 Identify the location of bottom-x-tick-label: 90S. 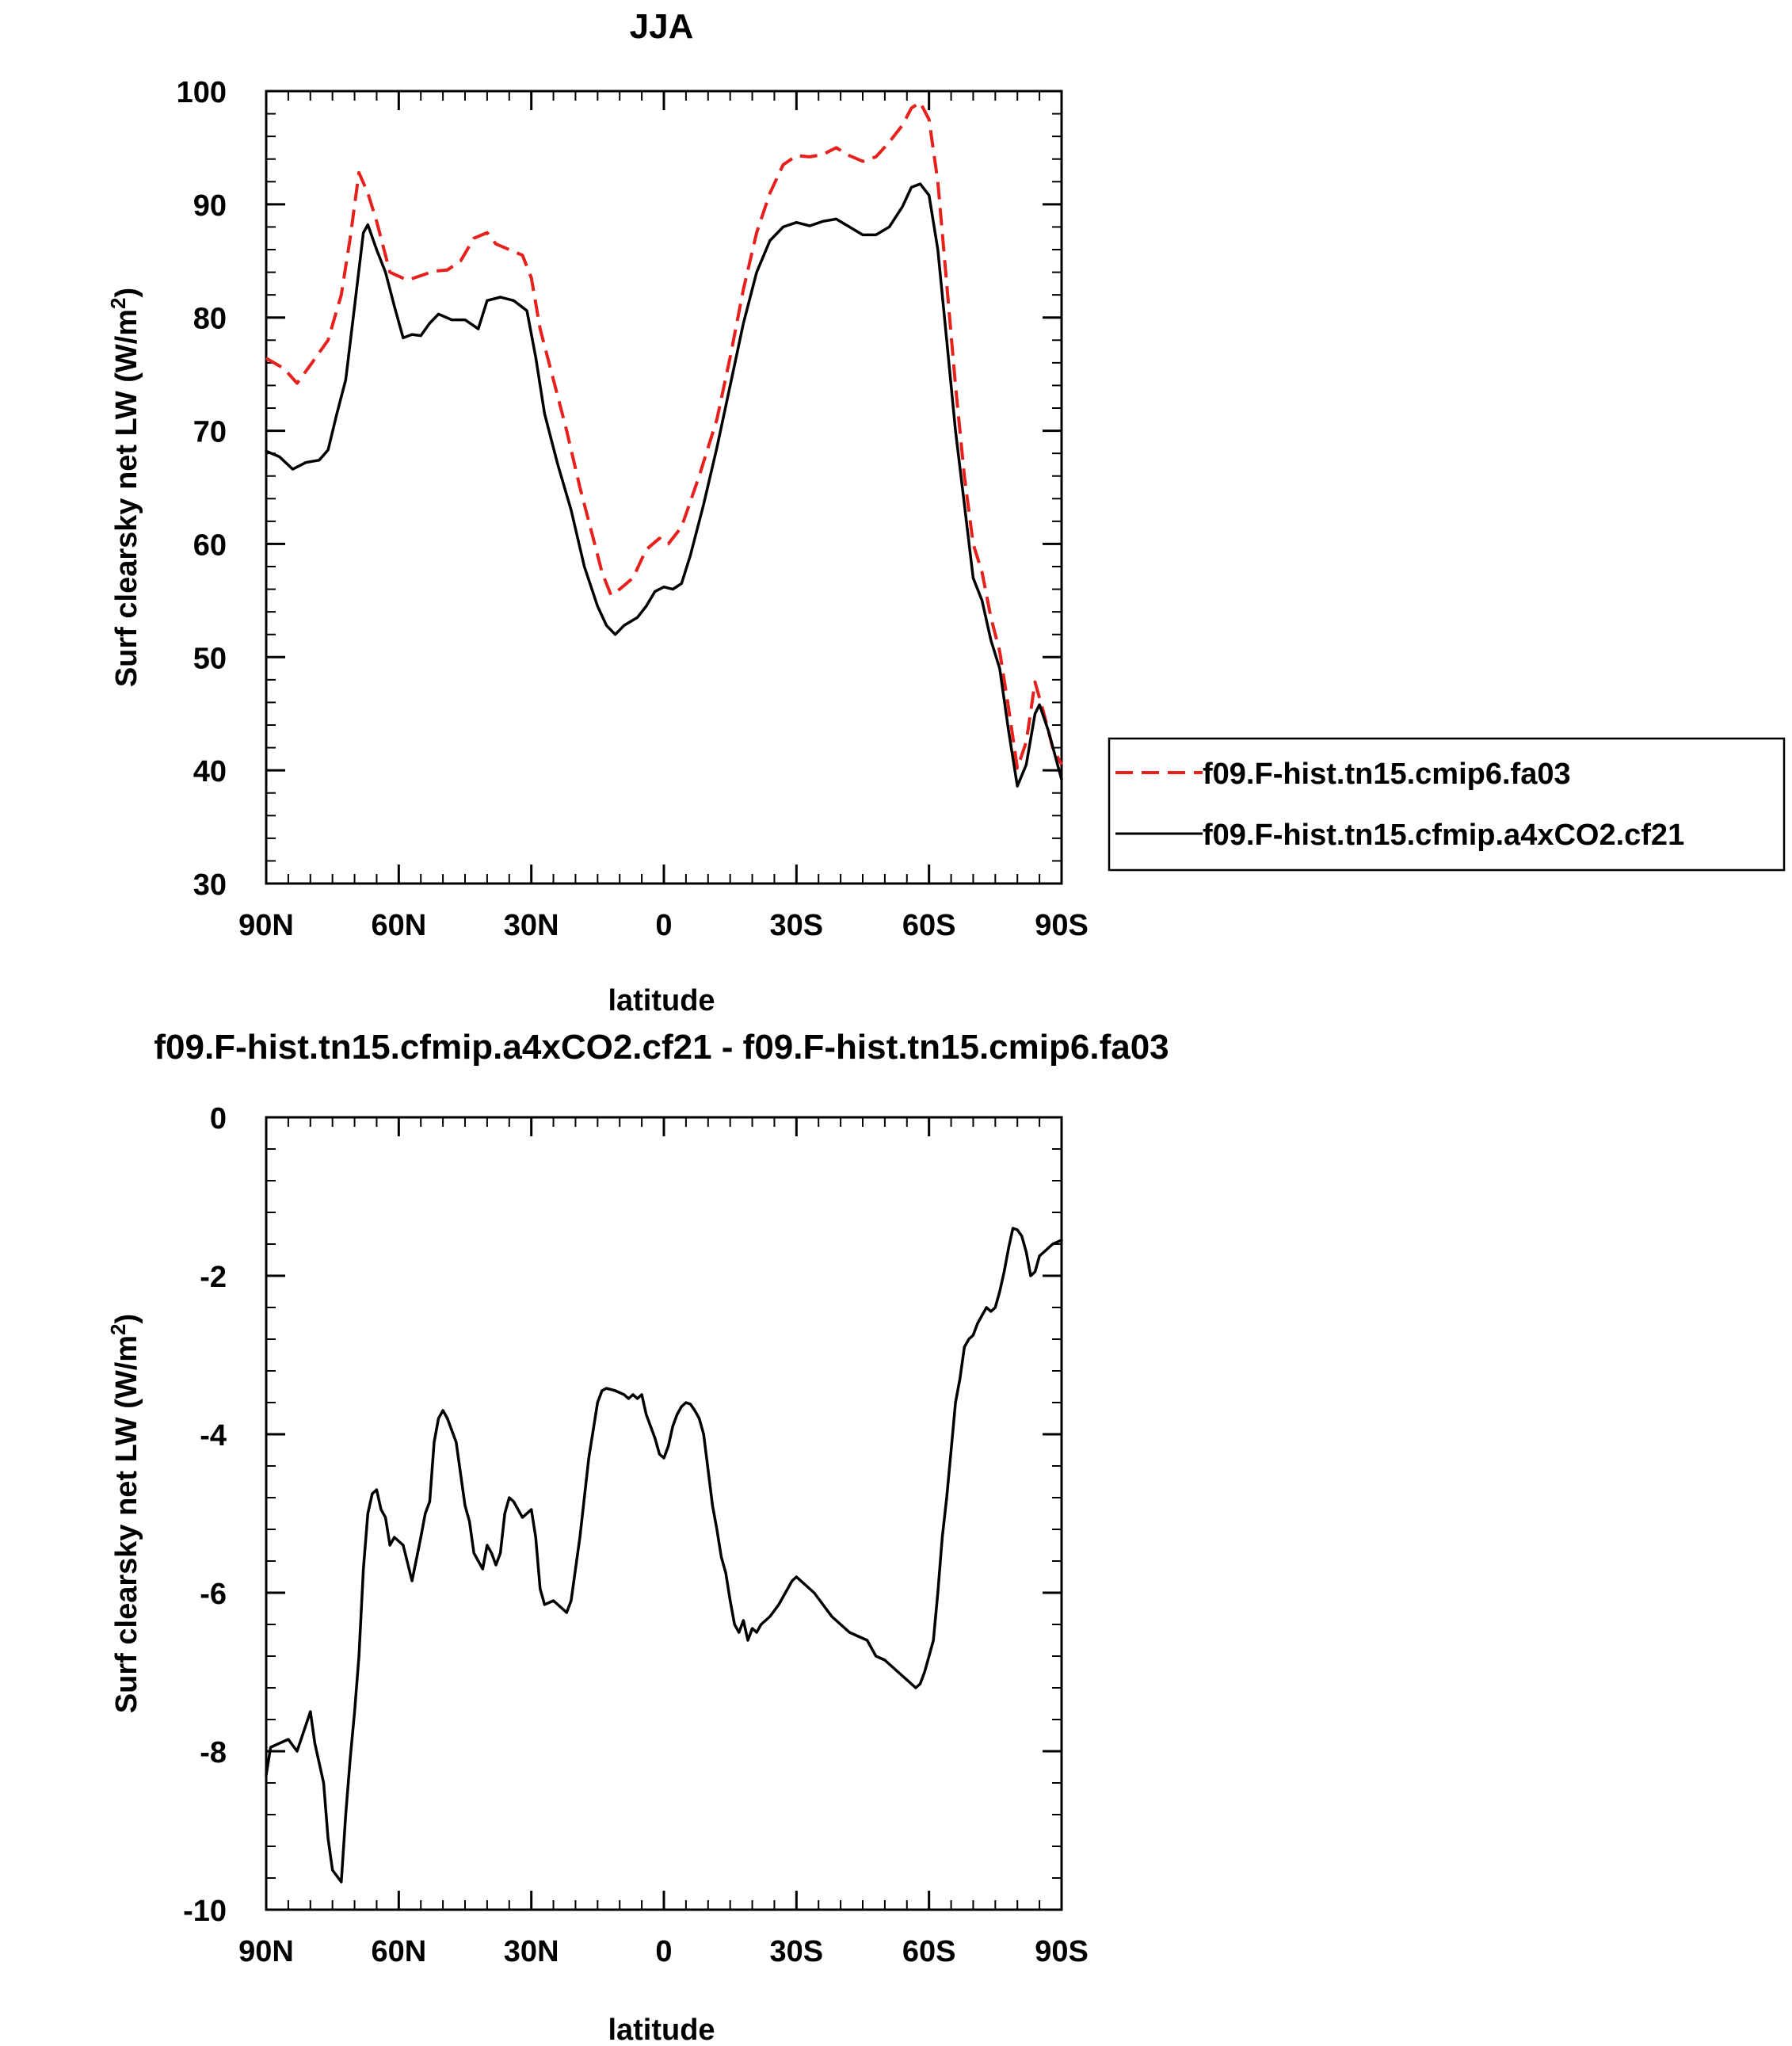
(1062, 1951).